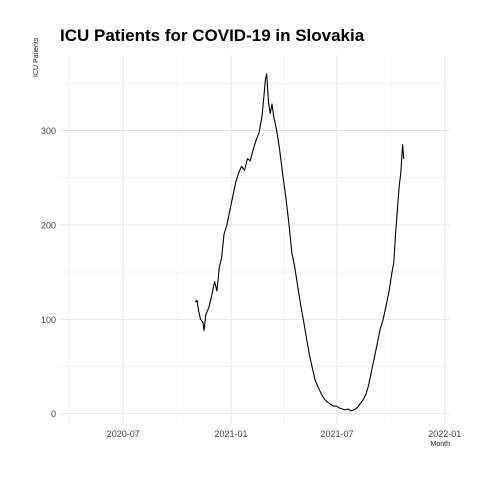  Describe the element at coordinates (230, 434) in the screenshot. I see `x-tick-label: 2021-01` at that location.